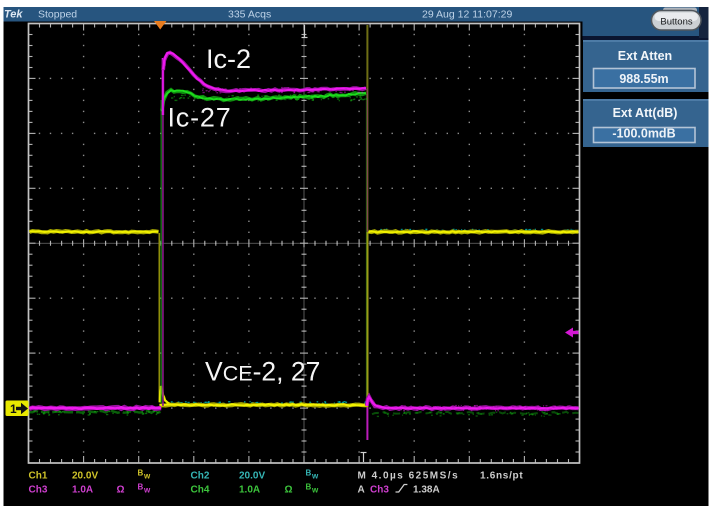 This screenshot has height=506, width=713. Describe the element at coordinates (361, 490) in the screenshot. I see `svg-text: A` at that location.